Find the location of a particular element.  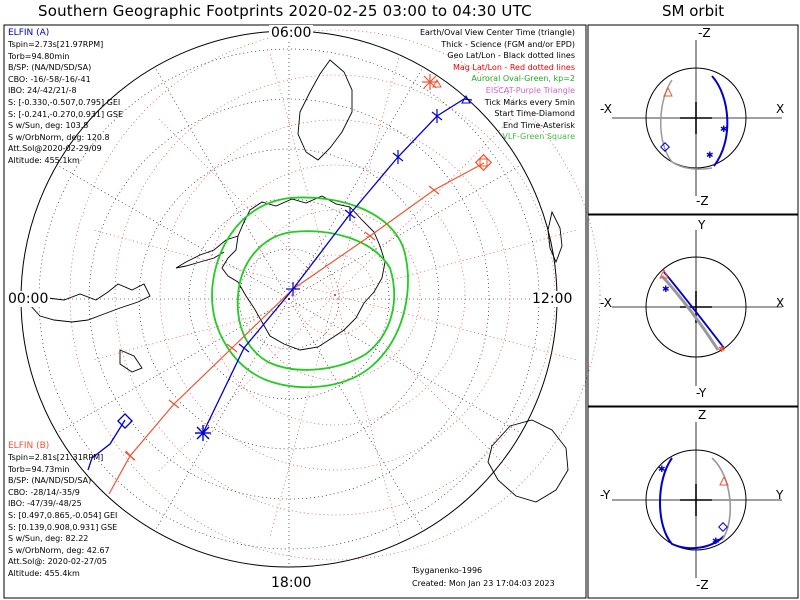

legend-item: End Time-Asterisk is located at coordinates (538, 125).